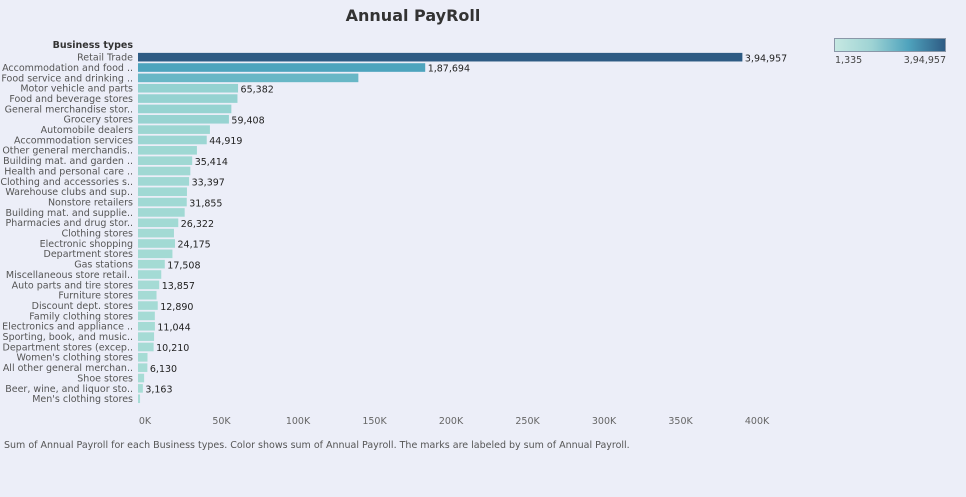 This screenshot has width=966, height=497. Describe the element at coordinates (176, 307) in the screenshot. I see `data-label: 12,890` at that location.